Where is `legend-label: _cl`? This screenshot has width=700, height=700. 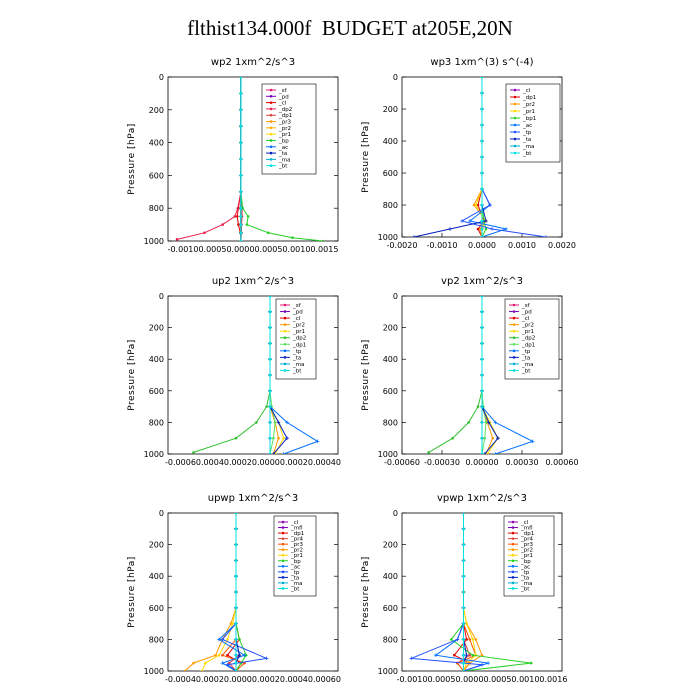
legend-label: _cl is located at coordinates (294, 523).